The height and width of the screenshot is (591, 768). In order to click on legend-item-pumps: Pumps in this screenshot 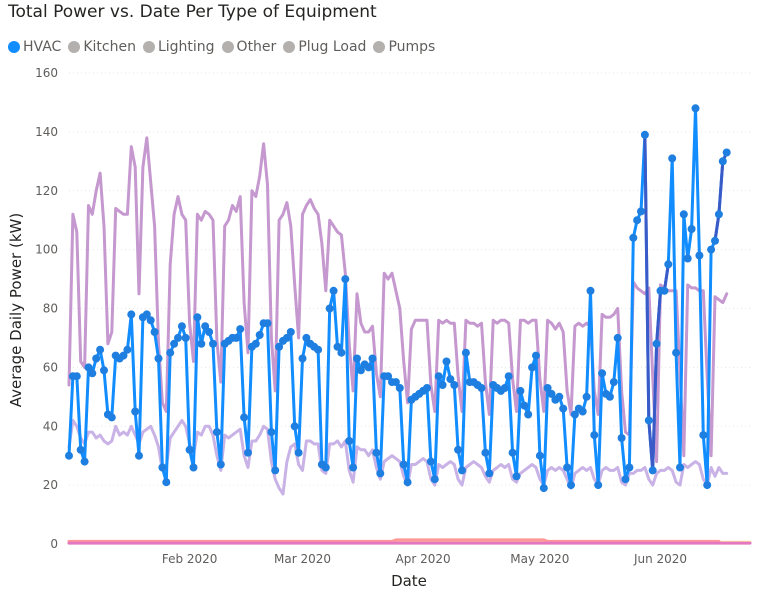, I will do `click(404, 47)`.